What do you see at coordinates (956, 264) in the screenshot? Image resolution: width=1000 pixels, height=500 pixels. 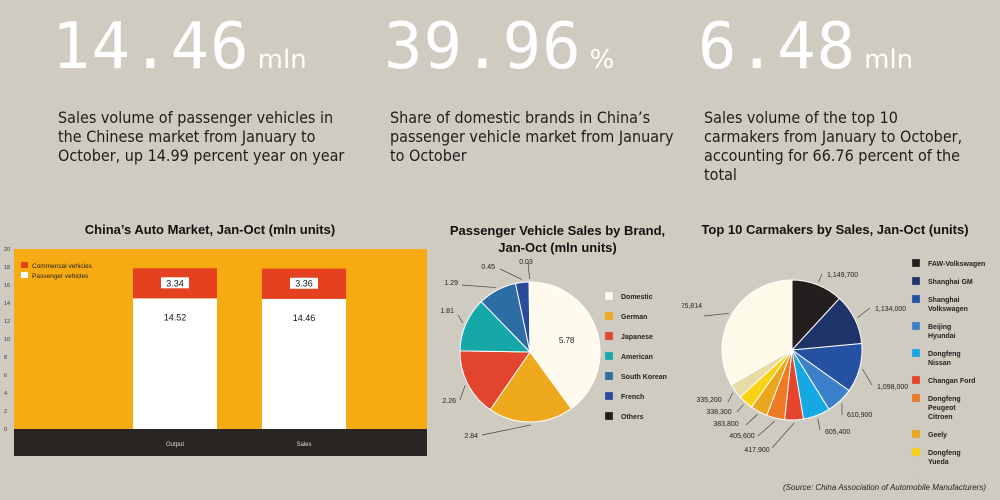 I see `legend-label: FAW-Volkswagen` at bounding box center [956, 264].